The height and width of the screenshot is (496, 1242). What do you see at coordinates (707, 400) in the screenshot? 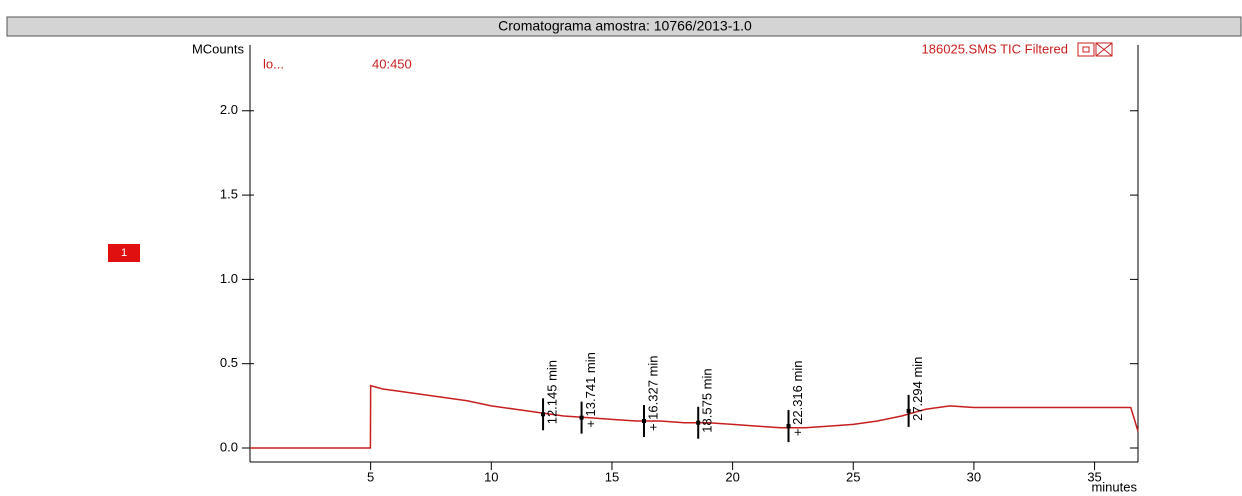
I see `peak-label: 18.575 min` at bounding box center [707, 400].